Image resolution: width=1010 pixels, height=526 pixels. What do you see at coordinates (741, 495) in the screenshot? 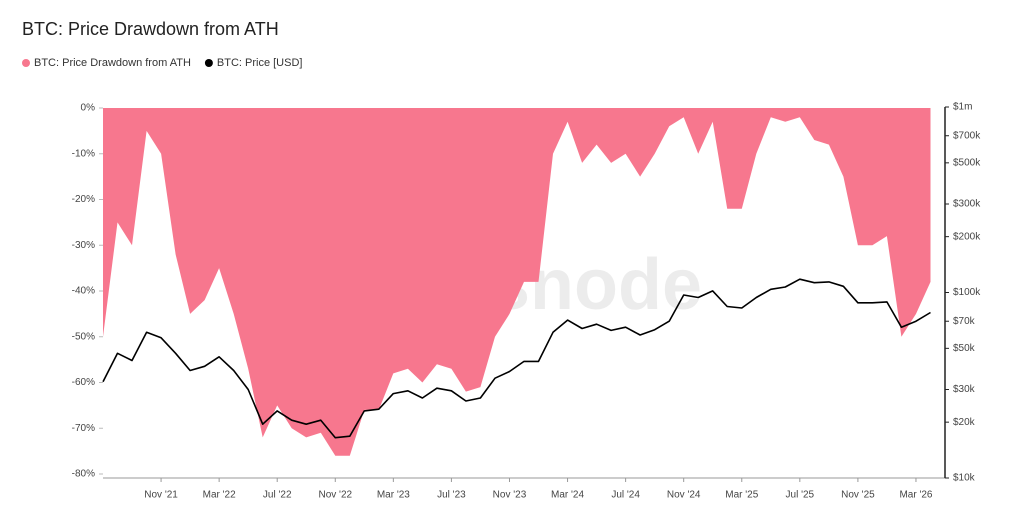
I see `x-tick-label: Mar '25` at bounding box center [741, 495].